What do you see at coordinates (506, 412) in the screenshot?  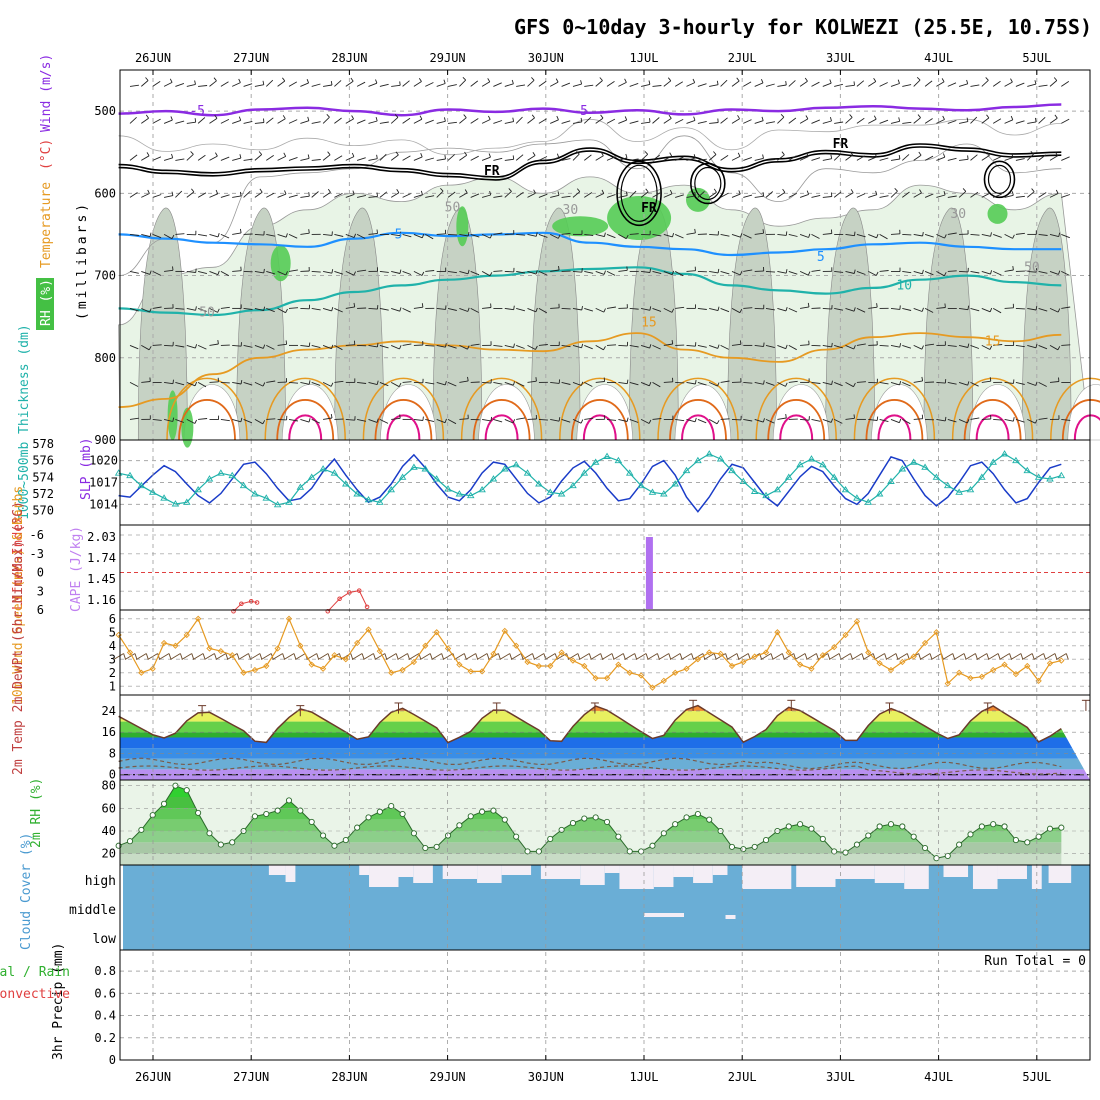 I see `dry-bulge` at bounding box center [506, 412].